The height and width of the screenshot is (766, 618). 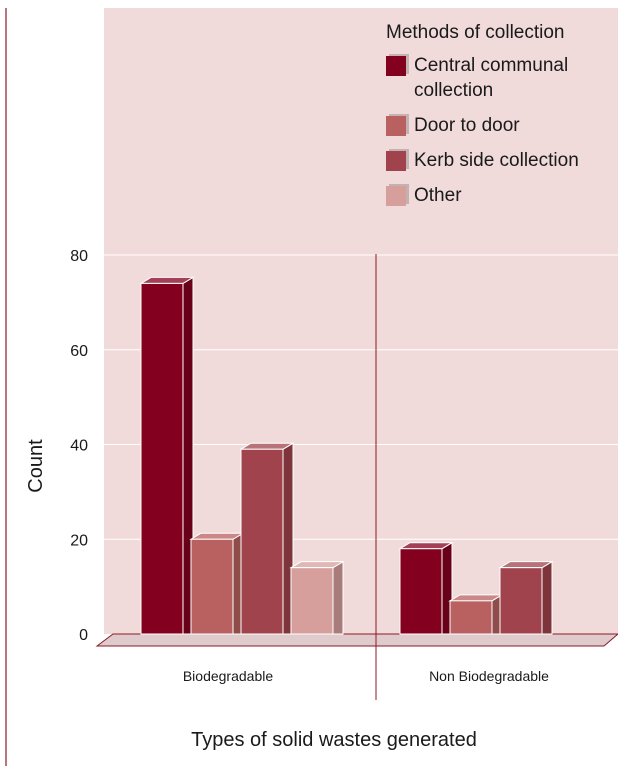 What do you see at coordinates (467, 125) in the screenshot?
I see `legend-label: Door to door` at bounding box center [467, 125].